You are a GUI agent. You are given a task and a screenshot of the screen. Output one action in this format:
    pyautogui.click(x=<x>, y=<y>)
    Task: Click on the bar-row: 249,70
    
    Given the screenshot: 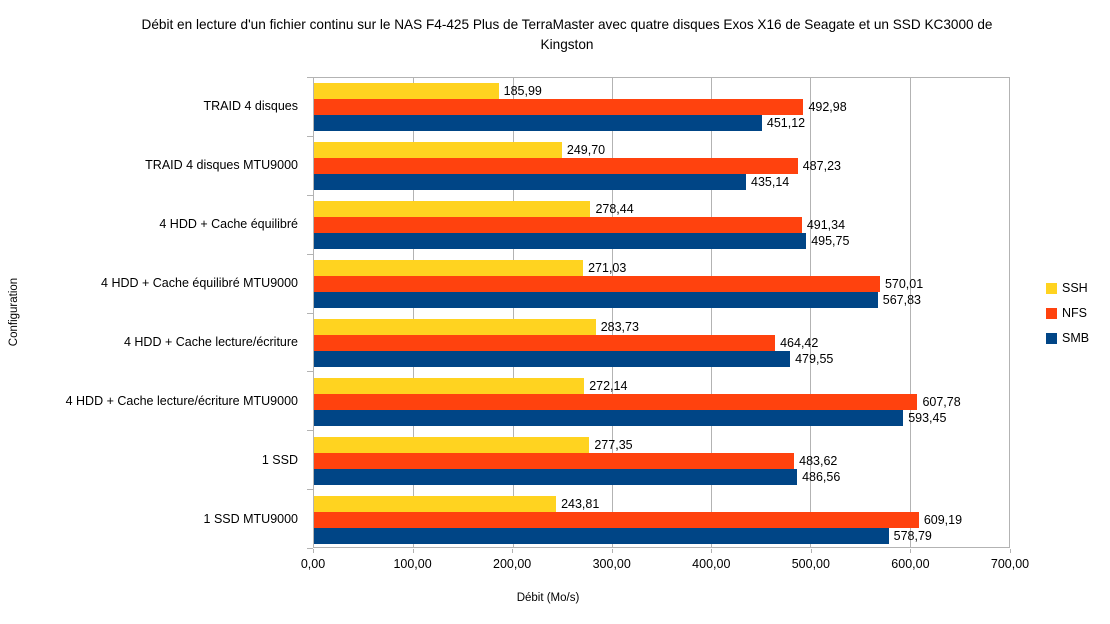 What is the action you would take?
    pyautogui.click(x=661, y=150)
    